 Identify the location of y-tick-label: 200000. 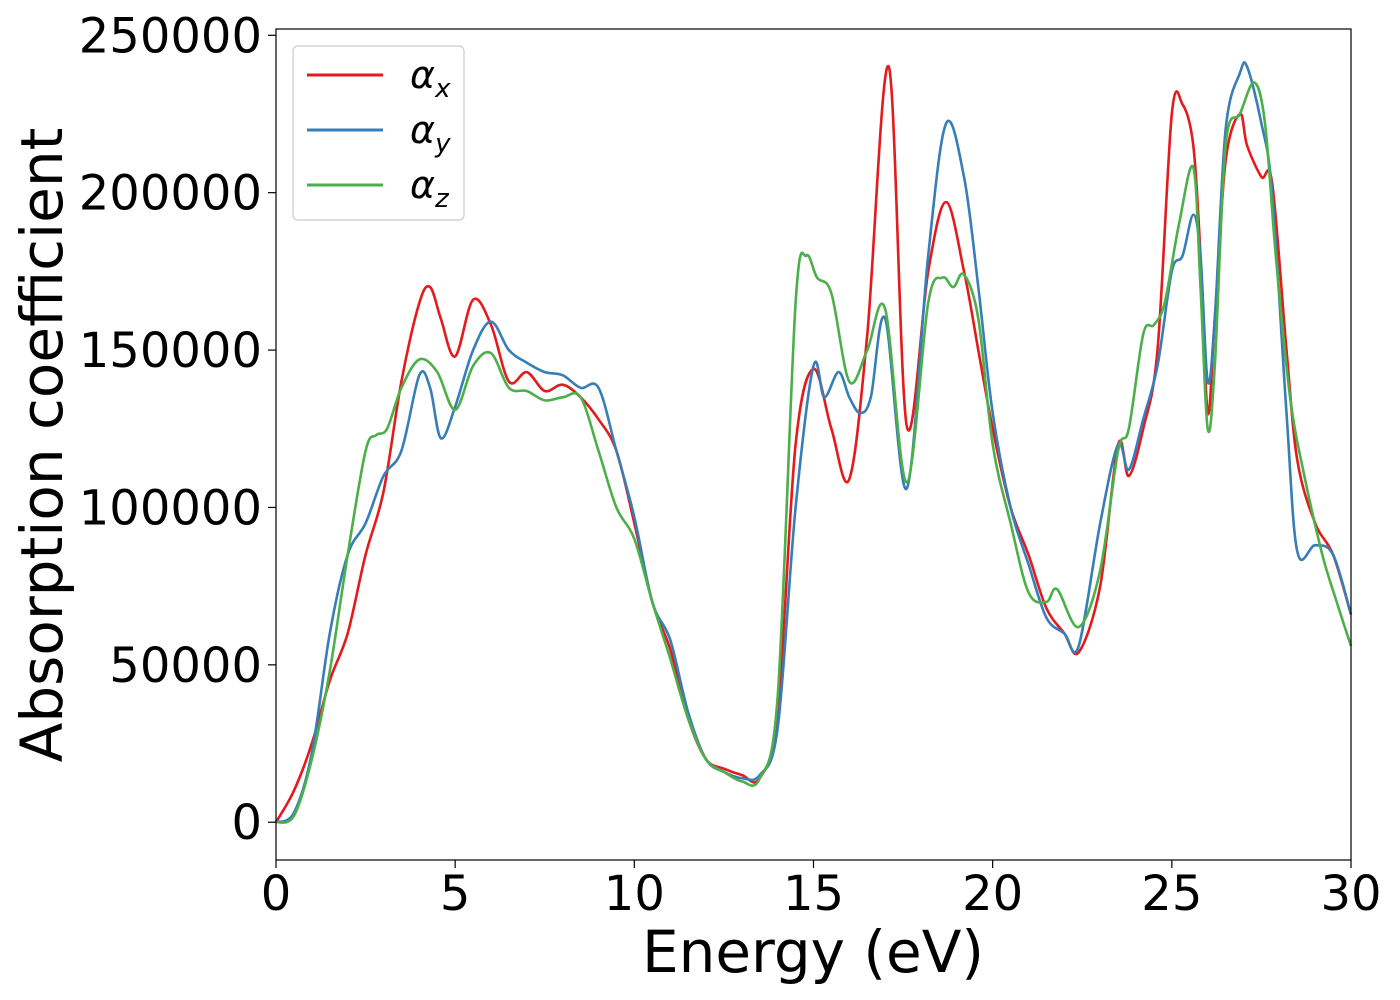
(170, 194).